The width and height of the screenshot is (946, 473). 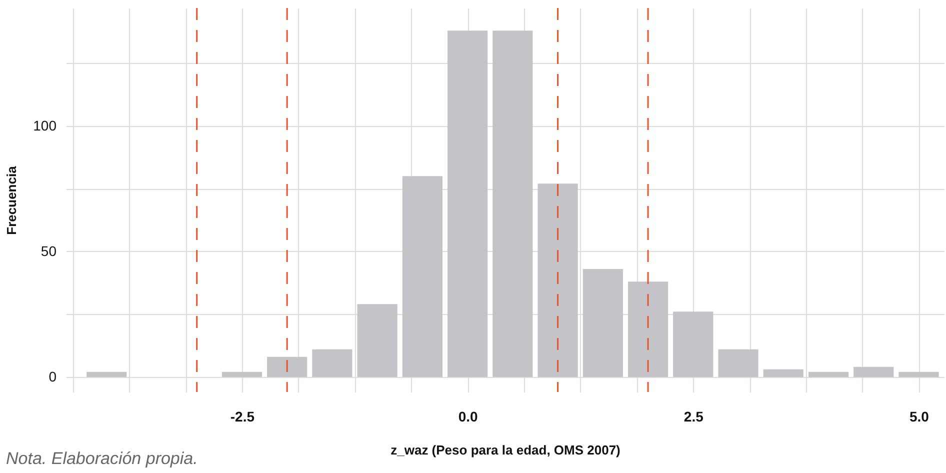 I want to click on x-tick-label: 2.5, so click(x=694, y=416).